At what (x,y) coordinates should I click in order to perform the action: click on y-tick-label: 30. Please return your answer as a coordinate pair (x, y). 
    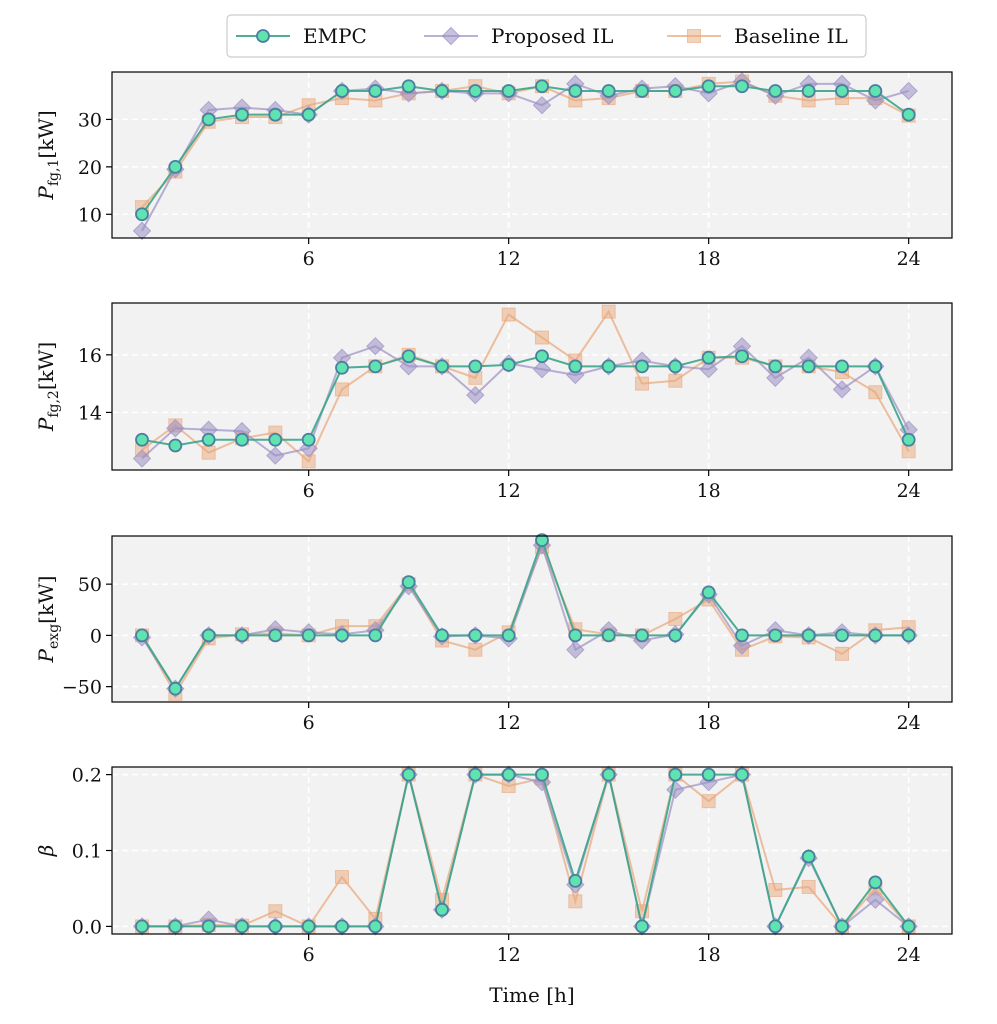
    Looking at the image, I should click on (90, 120).